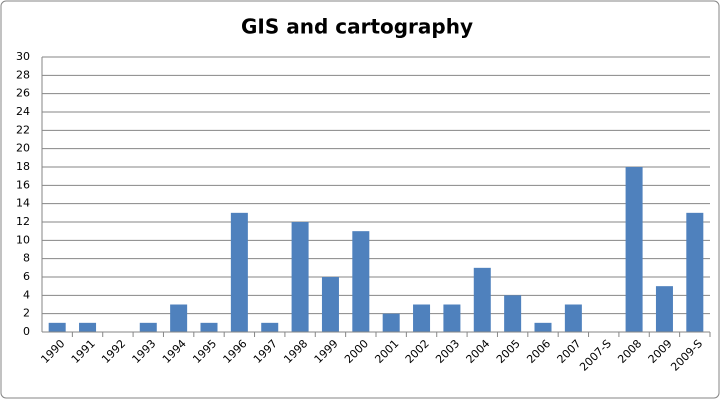  What do you see at coordinates (23, 239) in the screenshot?
I see `y-tick-label: 10` at bounding box center [23, 239].